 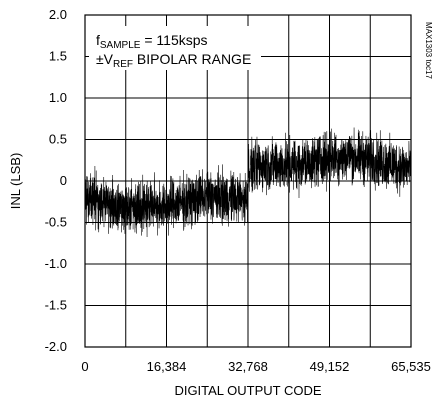 What do you see at coordinates (58, 14) in the screenshot?
I see `y-tick-label: 2.0` at bounding box center [58, 14].